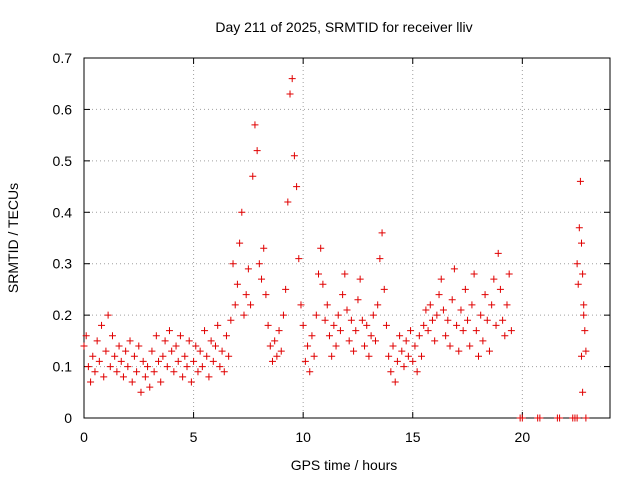 This screenshot has width=640, height=480. Describe the element at coordinates (13, 238) in the screenshot. I see `y-axis-label: SRMTID / TECUs` at that location.